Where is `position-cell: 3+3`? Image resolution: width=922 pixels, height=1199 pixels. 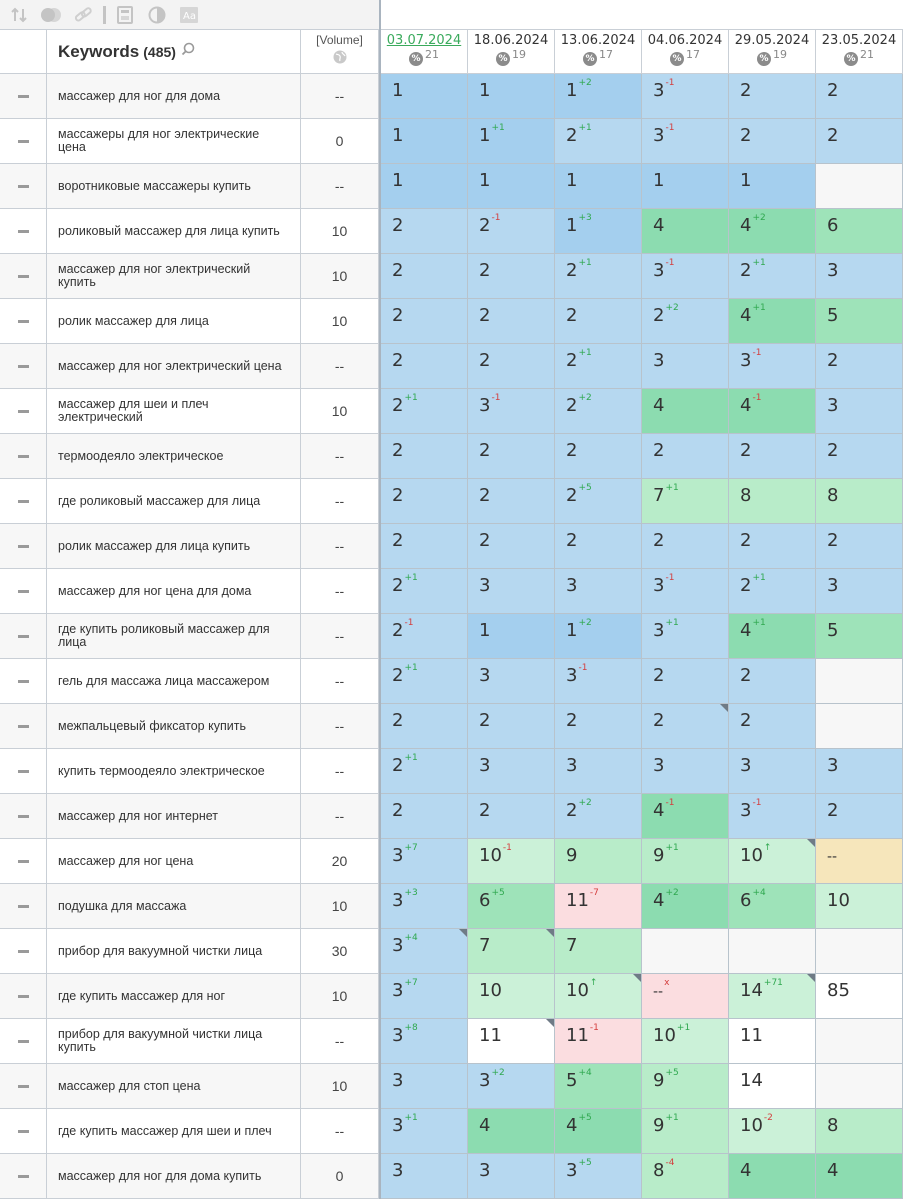 position-cell: 3+3 is located at coordinates (424, 906).